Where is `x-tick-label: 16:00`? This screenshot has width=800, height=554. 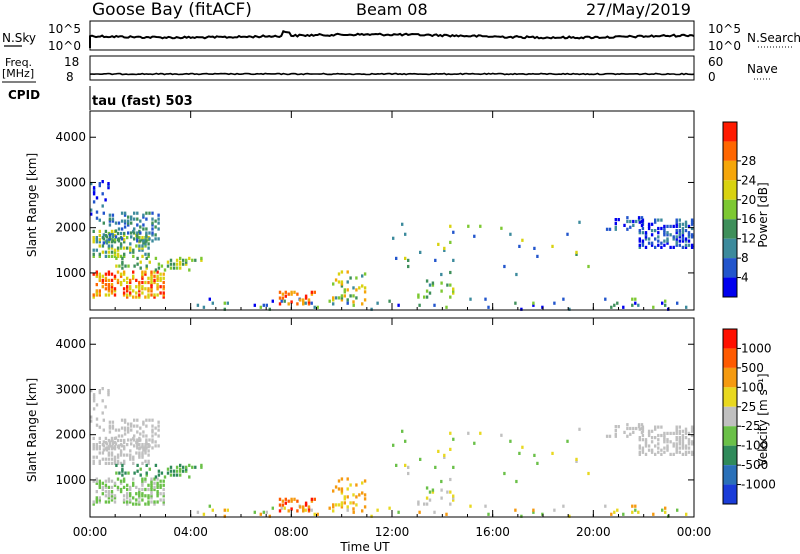 x-tick-label: 16:00 is located at coordinates (492, 532).